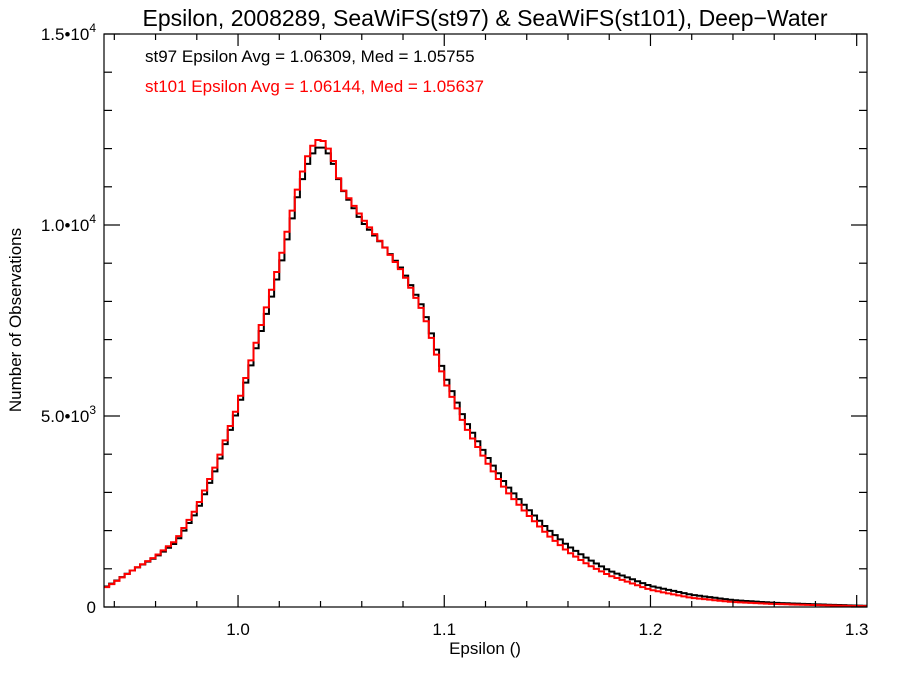 The image size is (900, 675). What do you see at coordinates (485, 648) in the screenshot?
I see `x-axis-label: Epsilon ()` at bounding box center [485, 648].